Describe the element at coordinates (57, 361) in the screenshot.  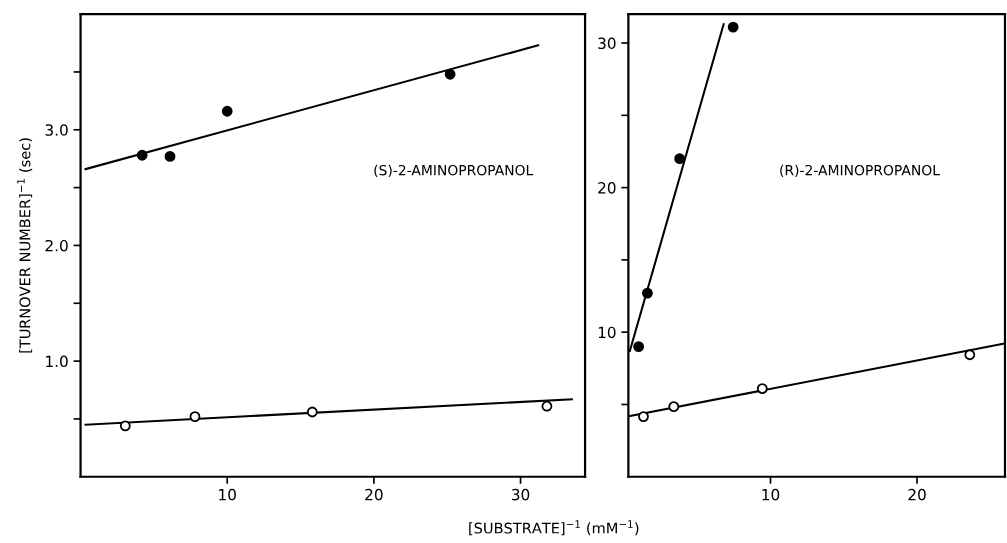
I see `y-tick-label: 1.0` at that location.